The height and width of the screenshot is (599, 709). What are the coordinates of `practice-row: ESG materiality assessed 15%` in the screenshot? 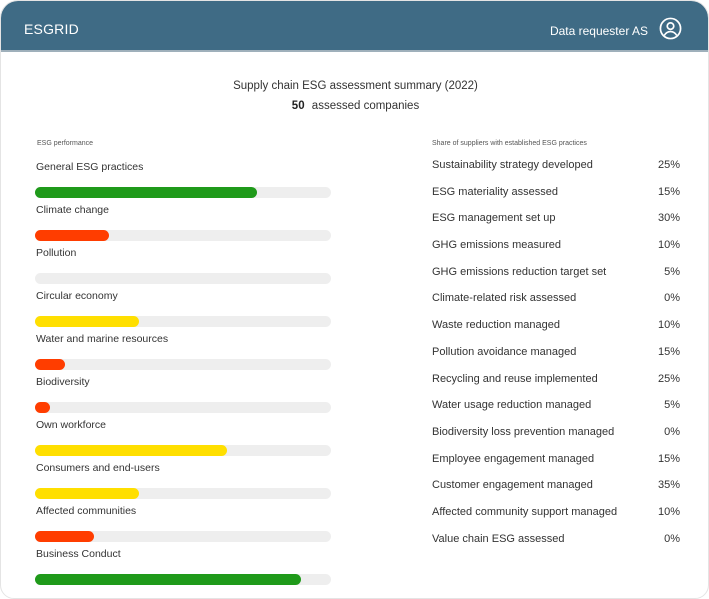 It's located at (557, 196).